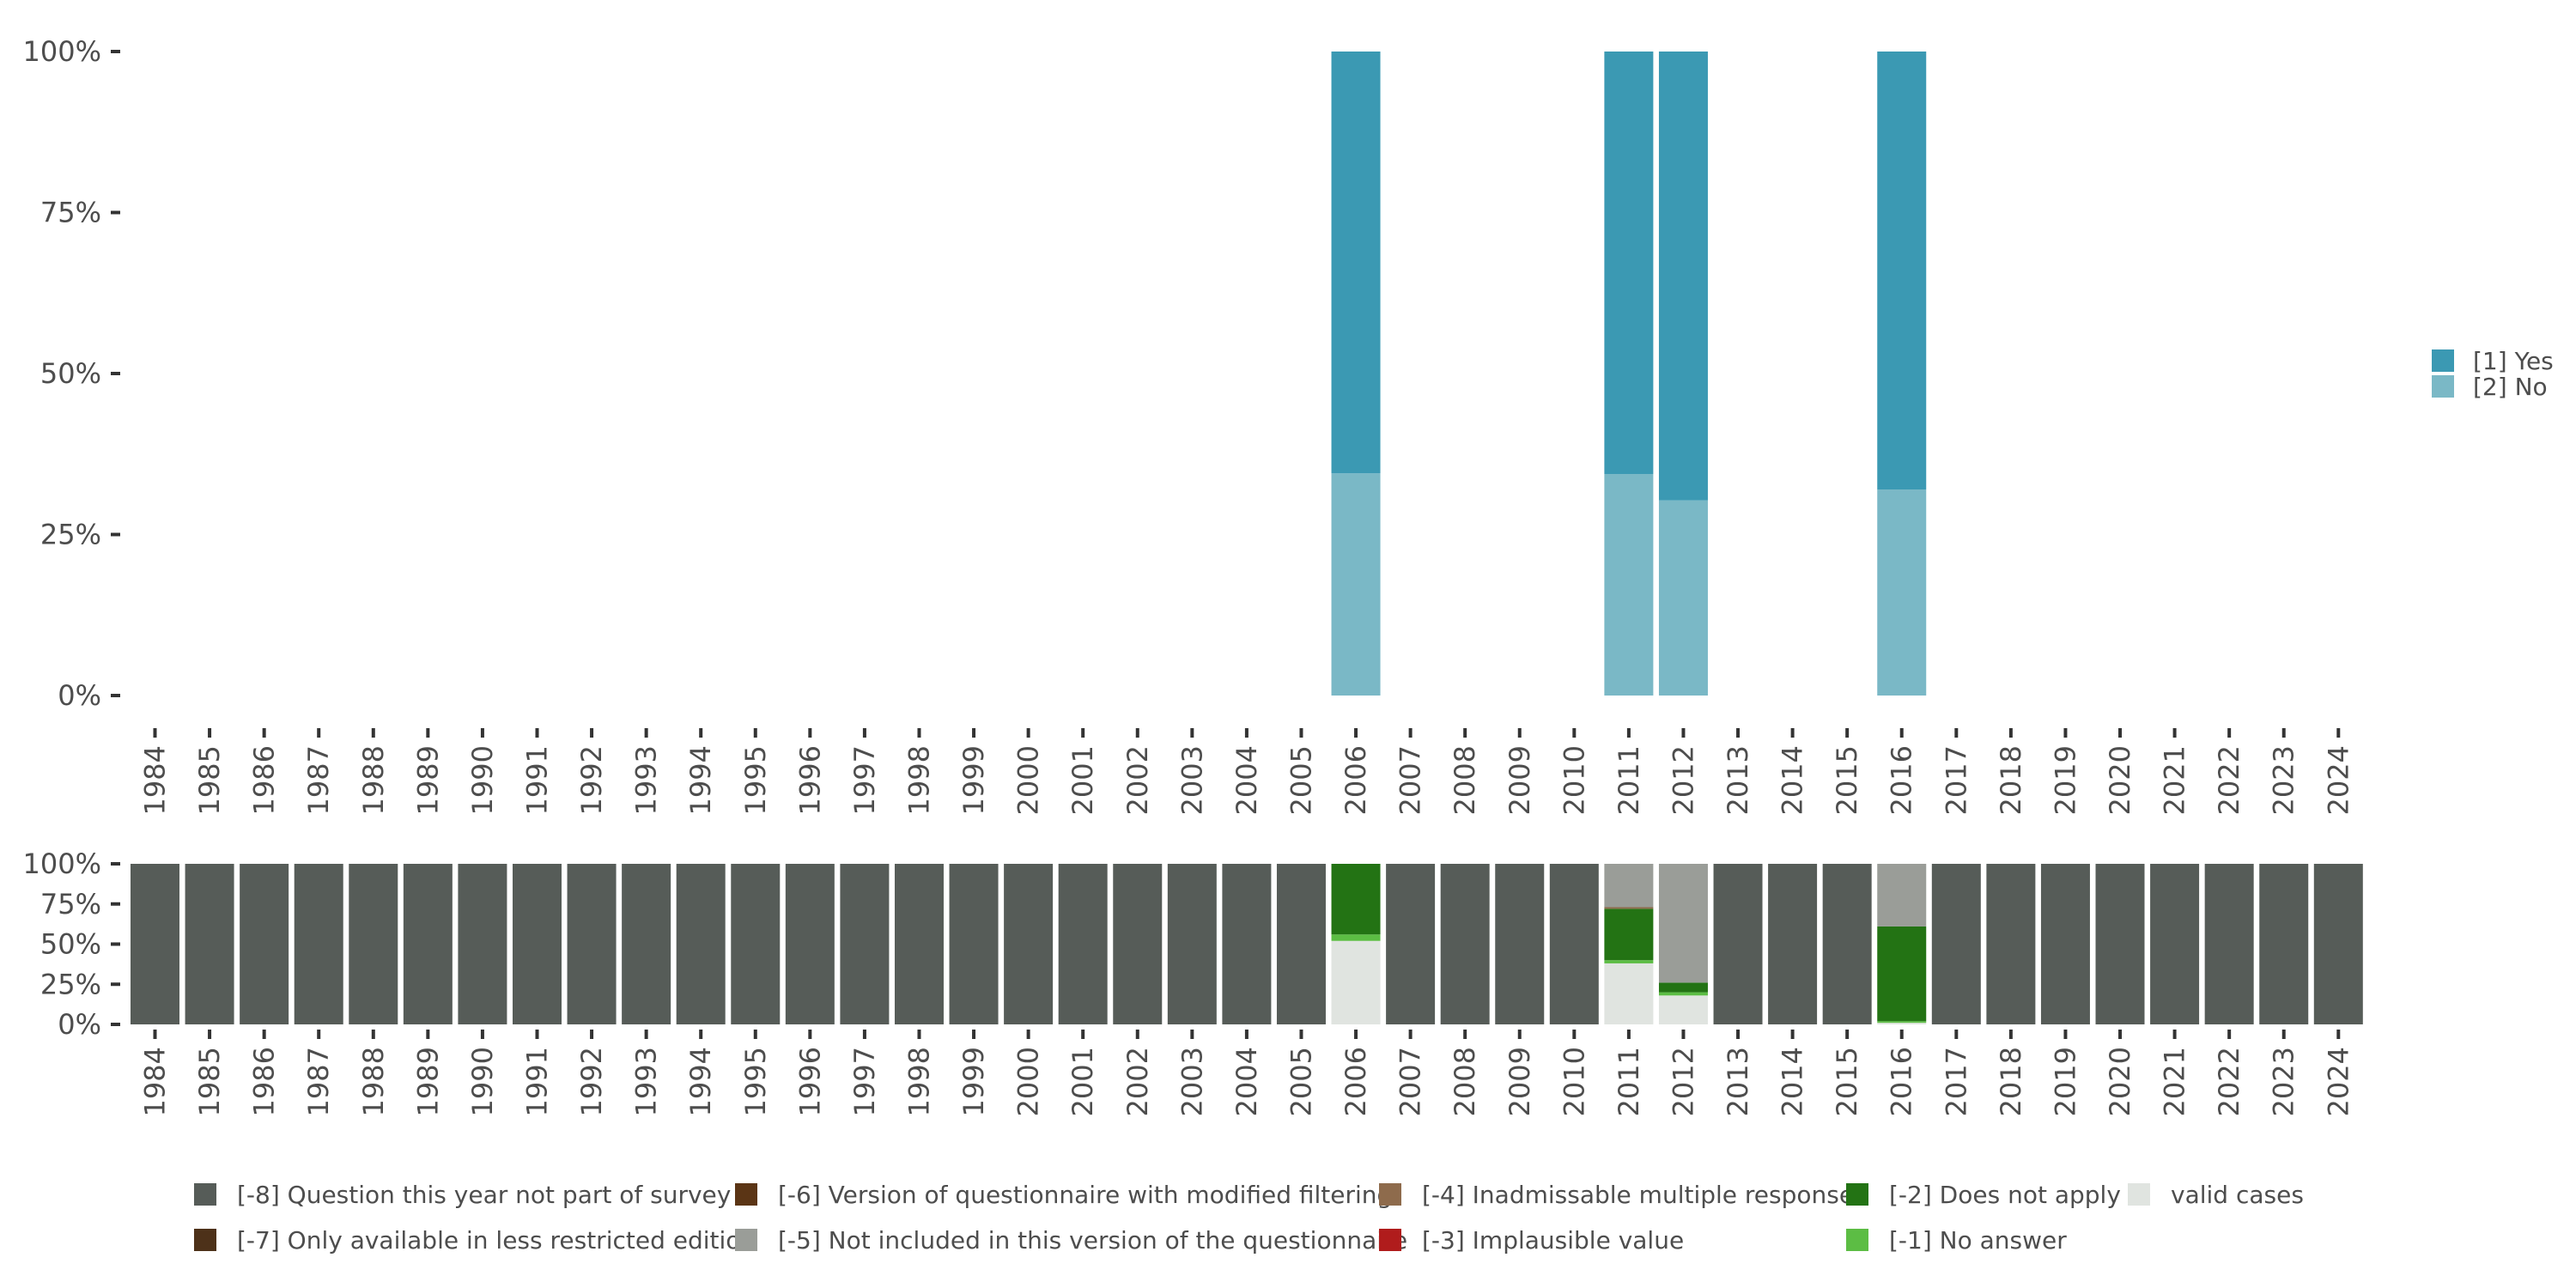 Image resolution: width=2576 pixels, height=1288 pixels. I want to click on x-tick-label: 1985, so click(209, 780).